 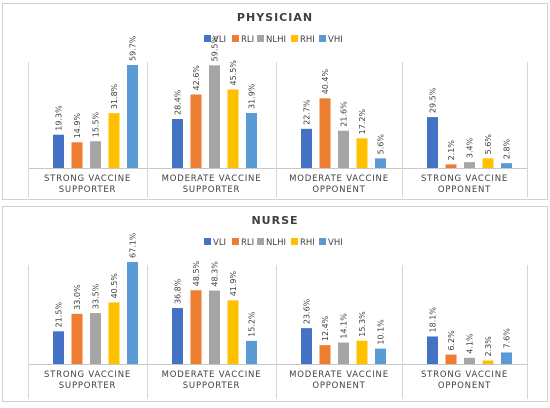 I want to click on data-label: 2.3%, so click(x=488, y=346).